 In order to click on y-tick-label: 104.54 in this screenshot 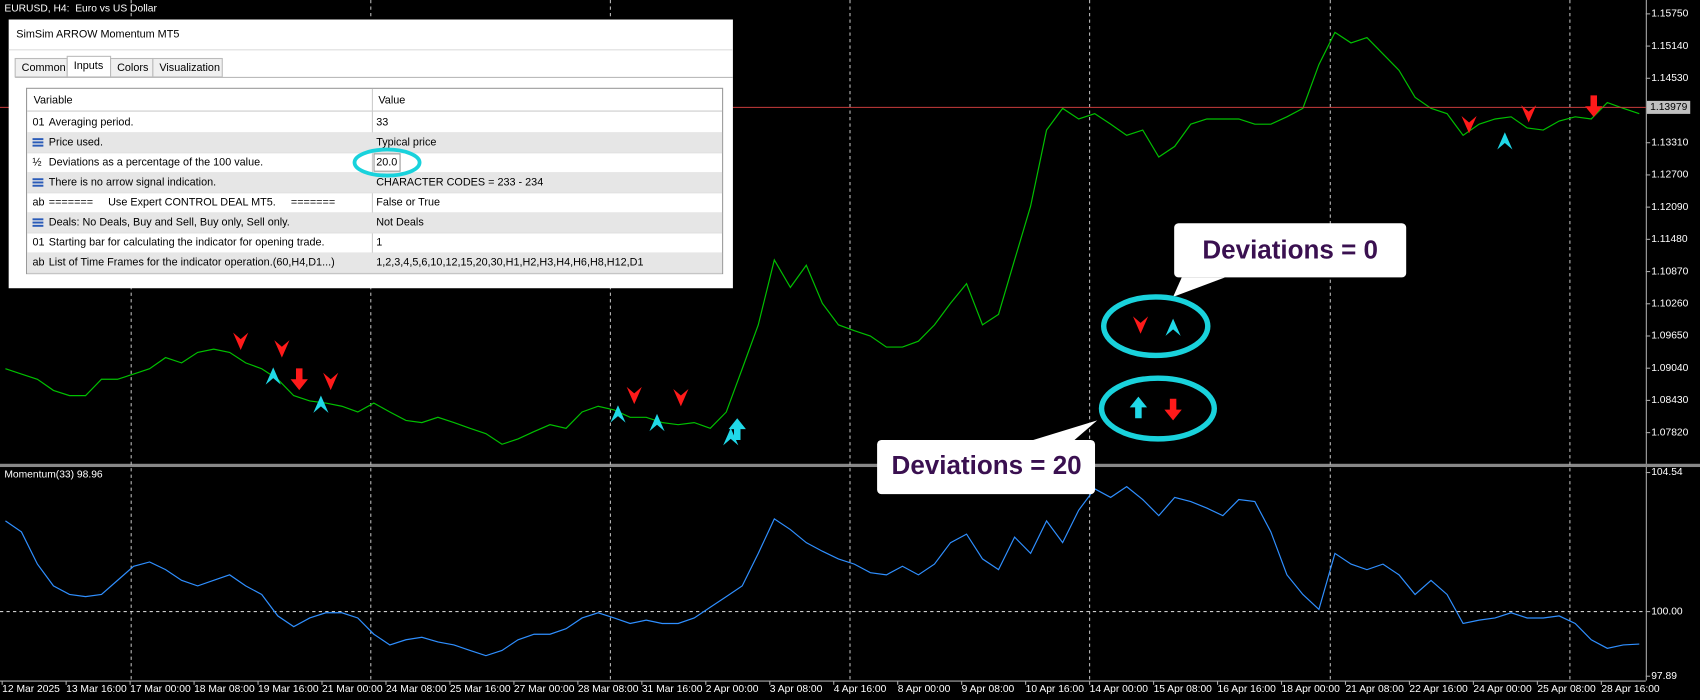, I will do `click(1667, 472)`.